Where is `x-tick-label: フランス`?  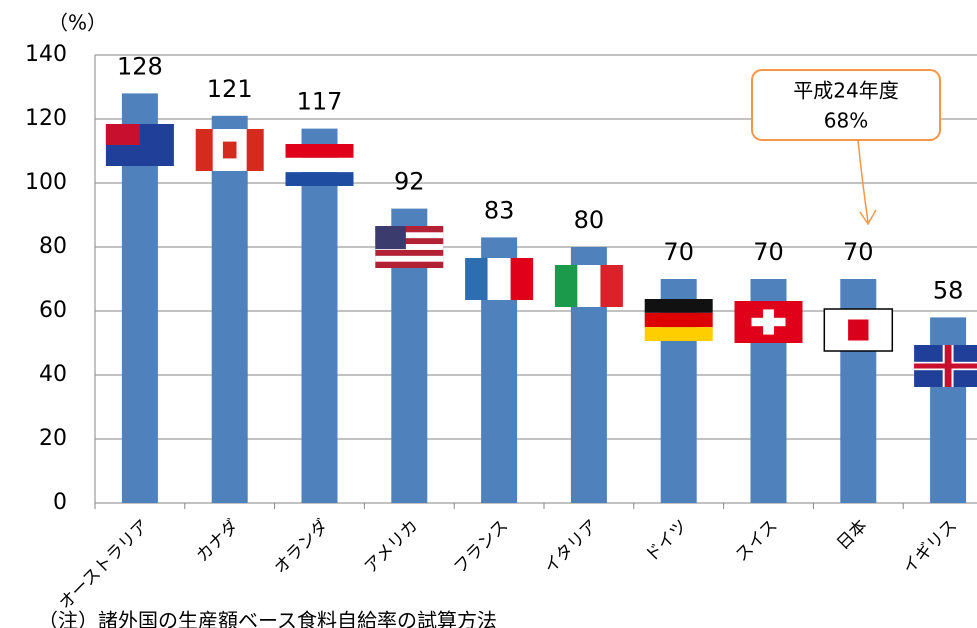
x-tick-label: フランス is located at coordinates (481, 547).